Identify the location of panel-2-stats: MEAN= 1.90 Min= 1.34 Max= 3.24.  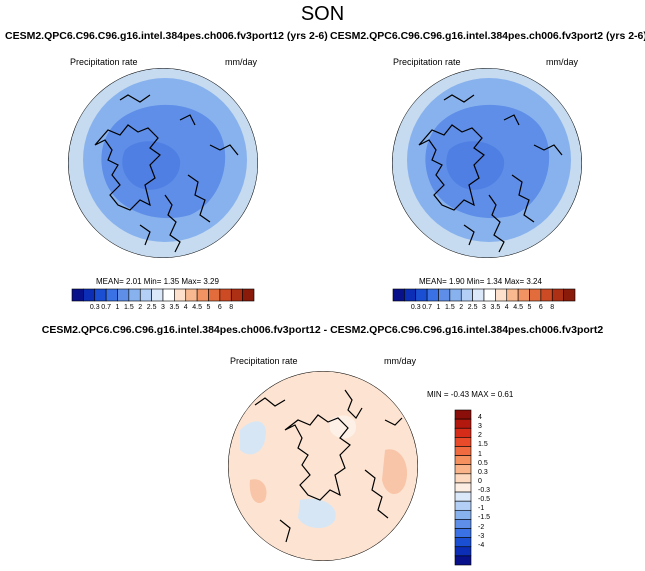
(480, 281).